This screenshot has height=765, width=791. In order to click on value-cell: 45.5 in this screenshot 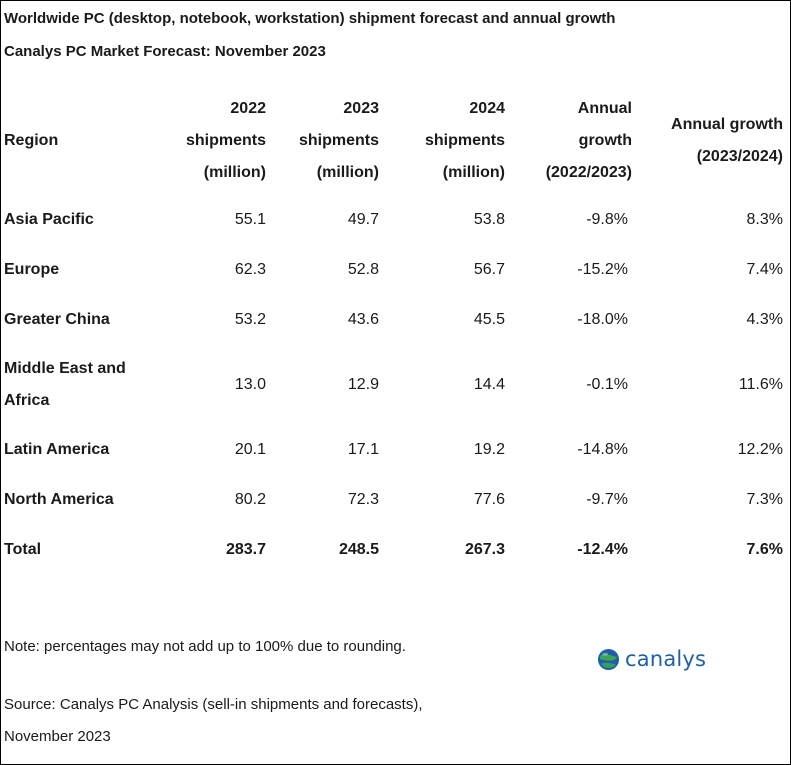, I will do `click(489, 319)`.